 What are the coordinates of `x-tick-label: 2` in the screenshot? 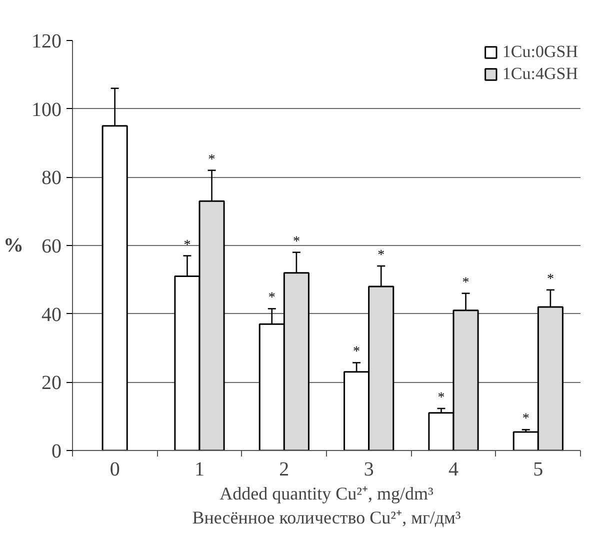 It's located at (284, 469).